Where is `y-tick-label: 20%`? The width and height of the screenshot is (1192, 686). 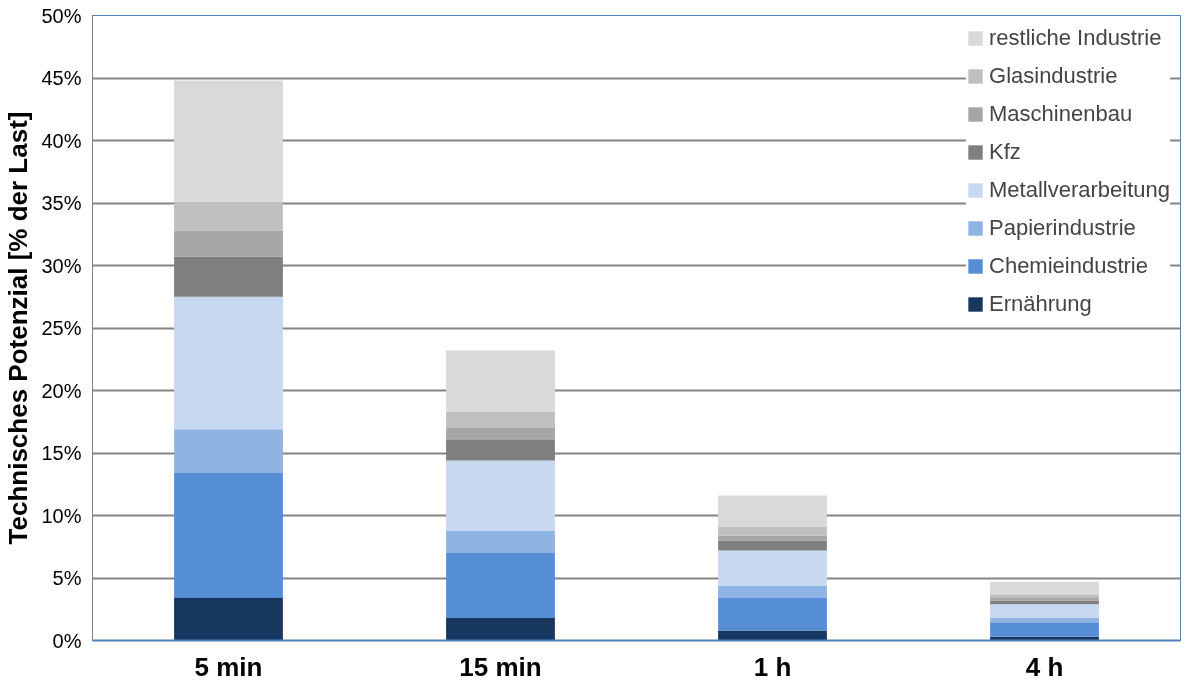 y-tick-label: 20% is located at coordinates (61, 390).